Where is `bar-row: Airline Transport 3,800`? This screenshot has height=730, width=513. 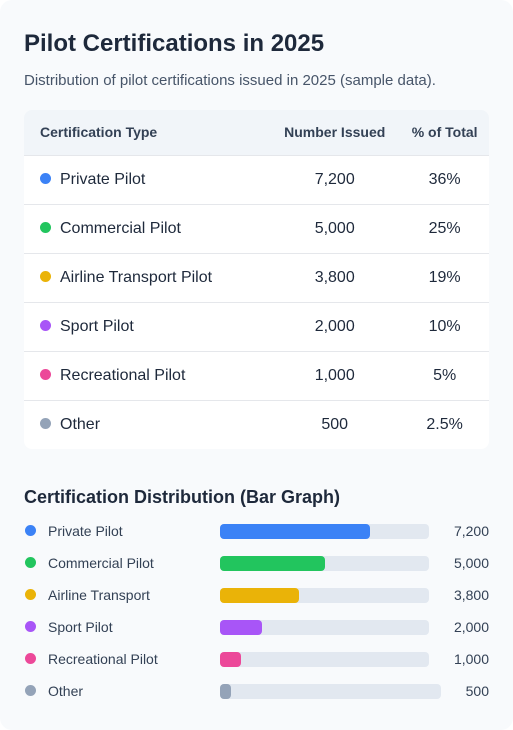 bar-row: Airline Transport 3,800 is located at coordinates (256, 595).